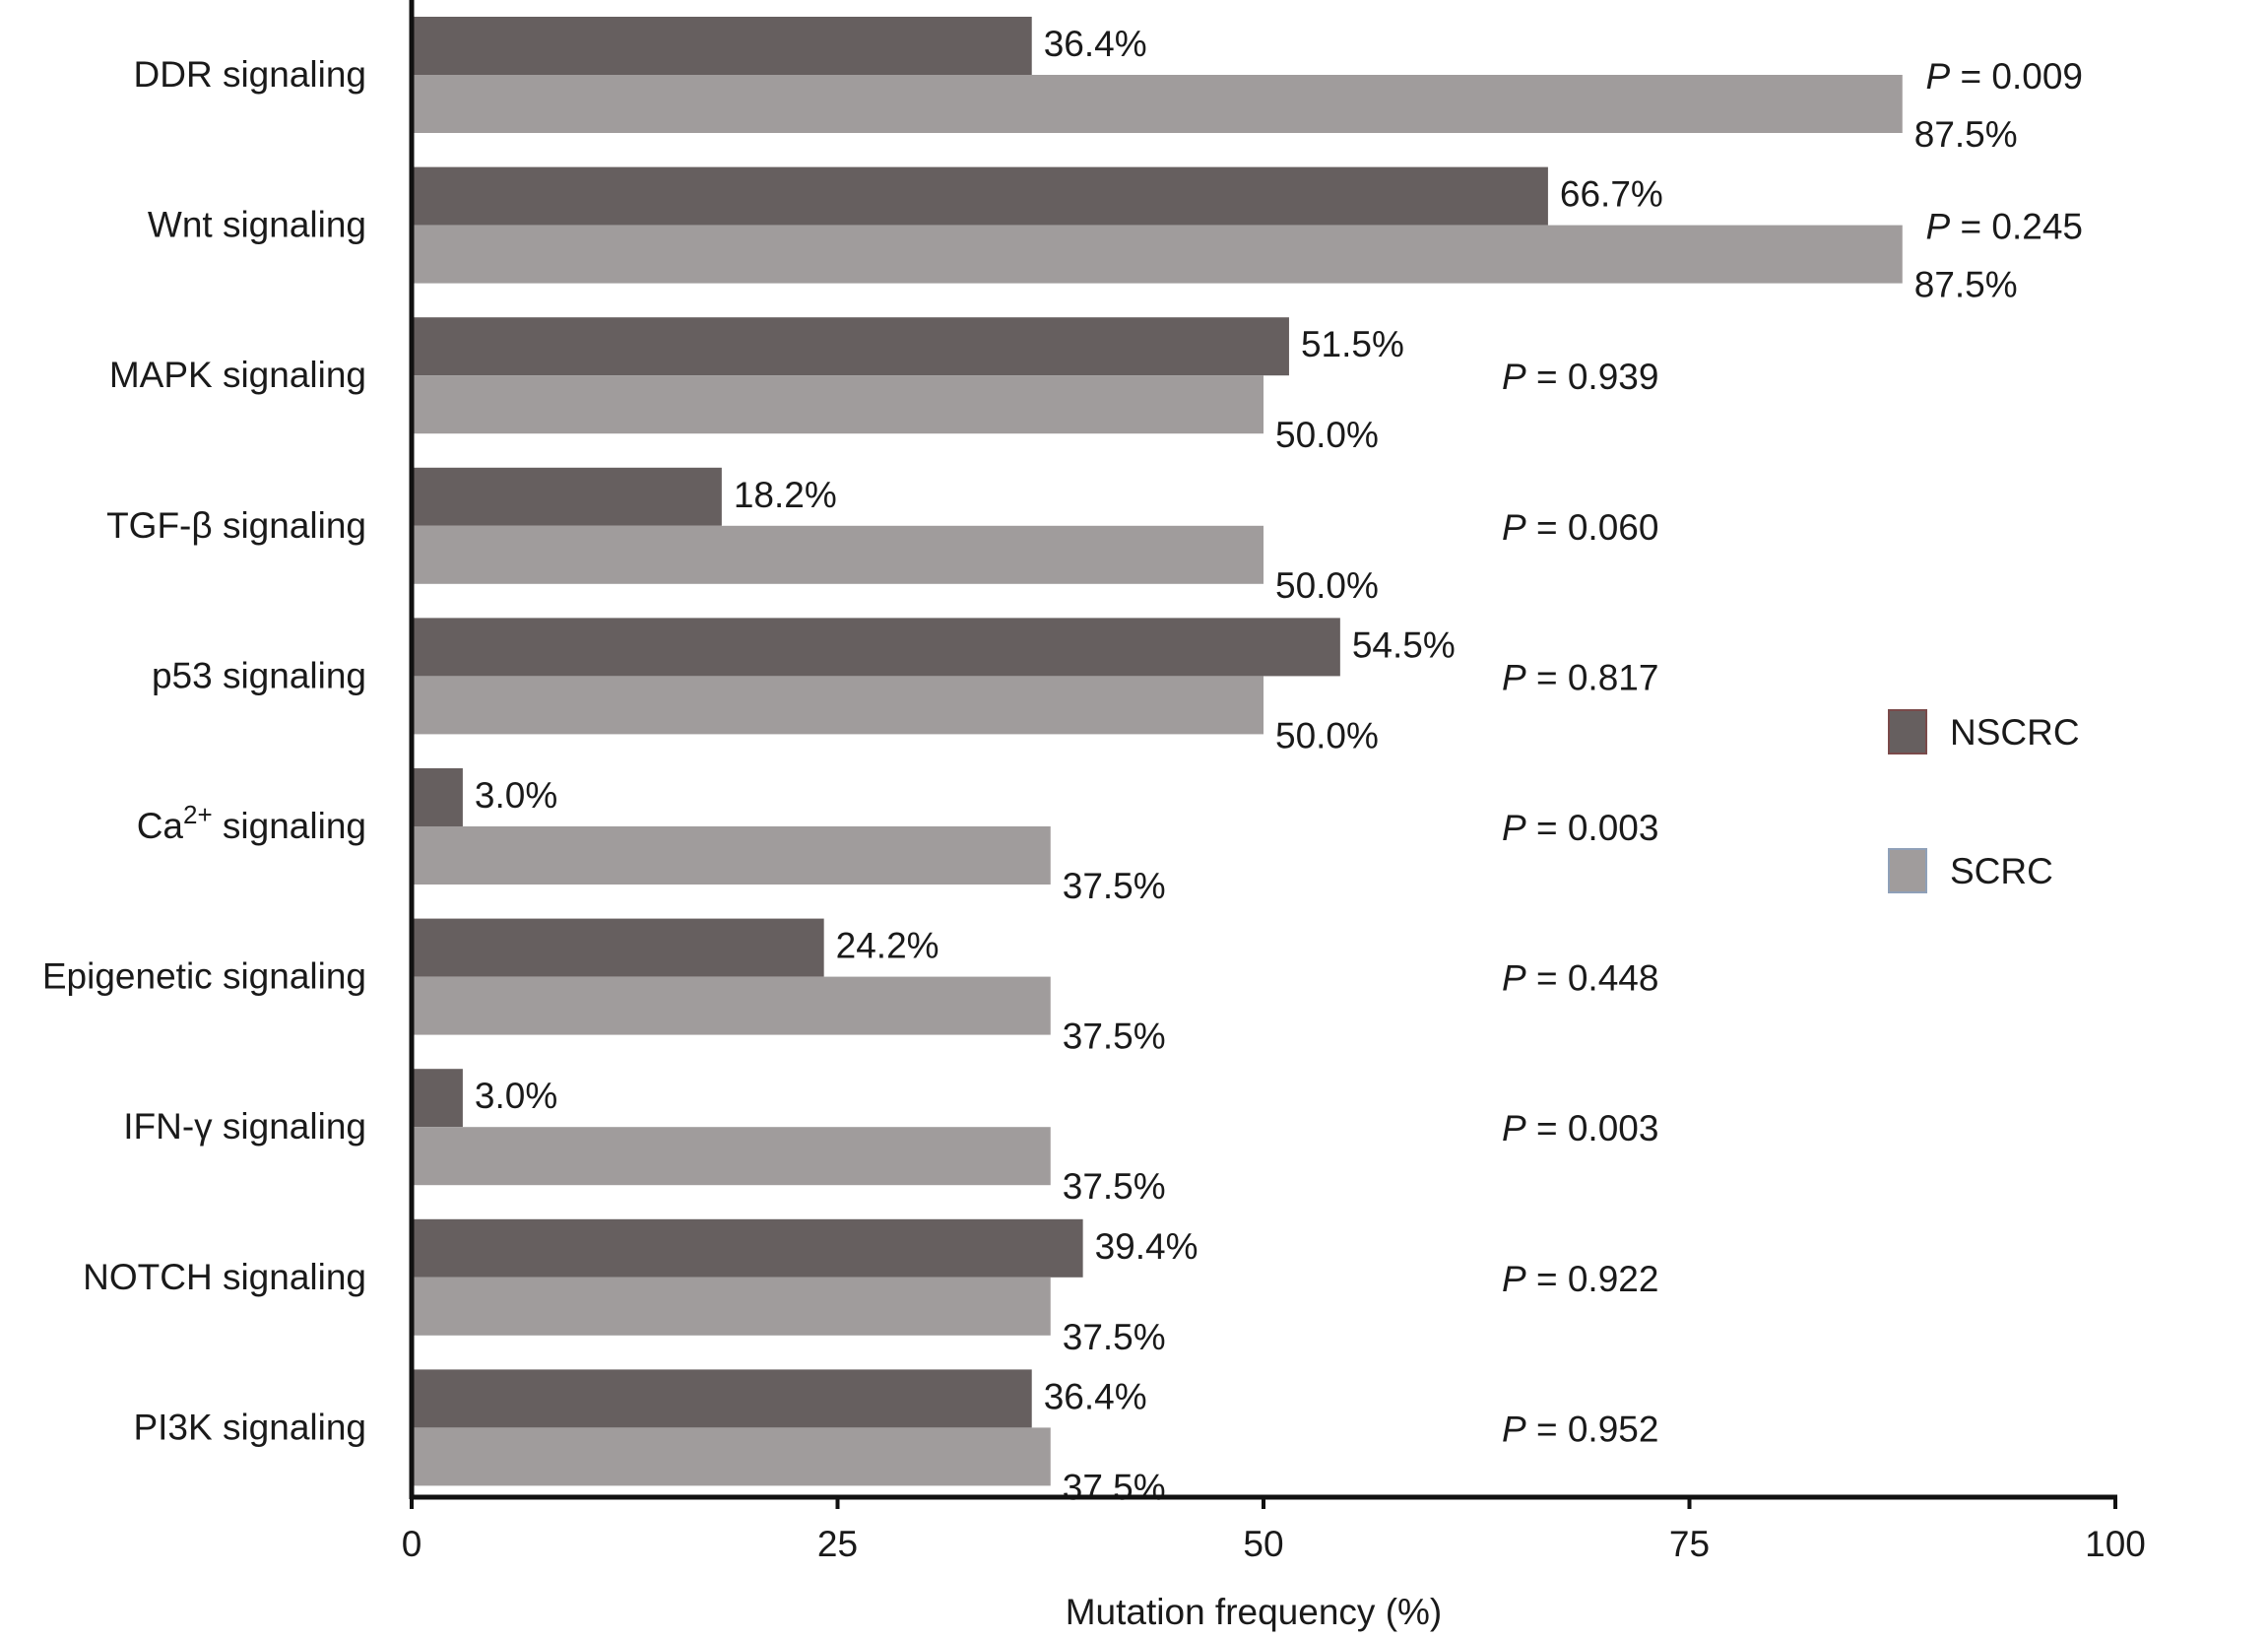 This screenshot has height=1639, width=2268. I want to click on p-value: P = 0.939, so click(1580, 377).